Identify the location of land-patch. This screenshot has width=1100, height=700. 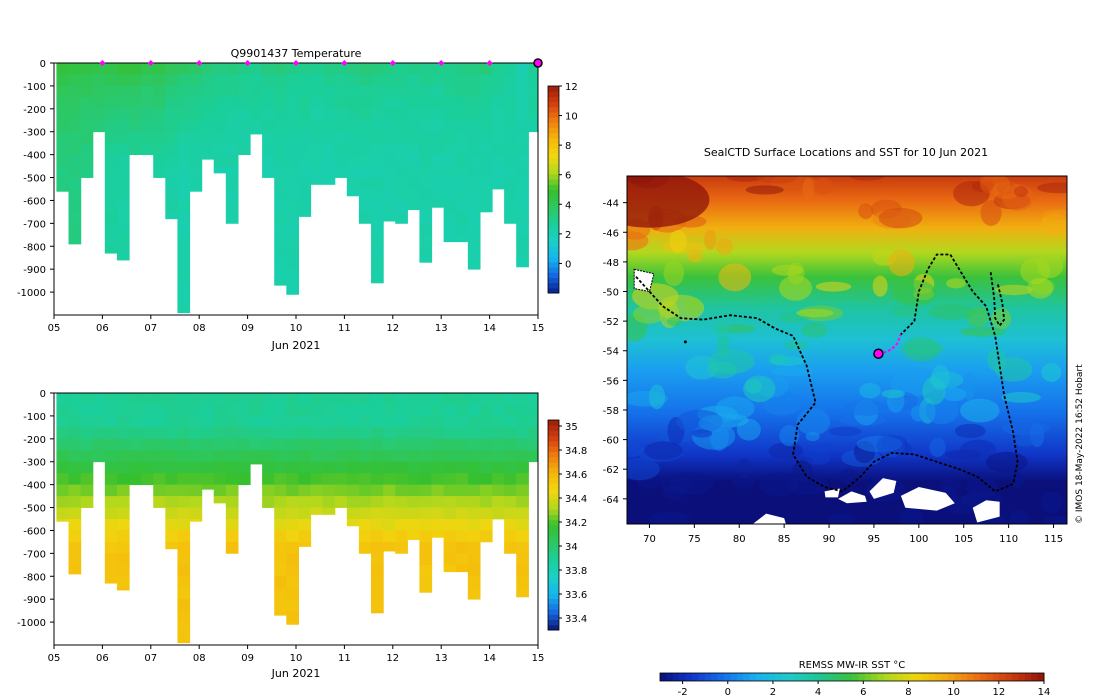
(986, 511).